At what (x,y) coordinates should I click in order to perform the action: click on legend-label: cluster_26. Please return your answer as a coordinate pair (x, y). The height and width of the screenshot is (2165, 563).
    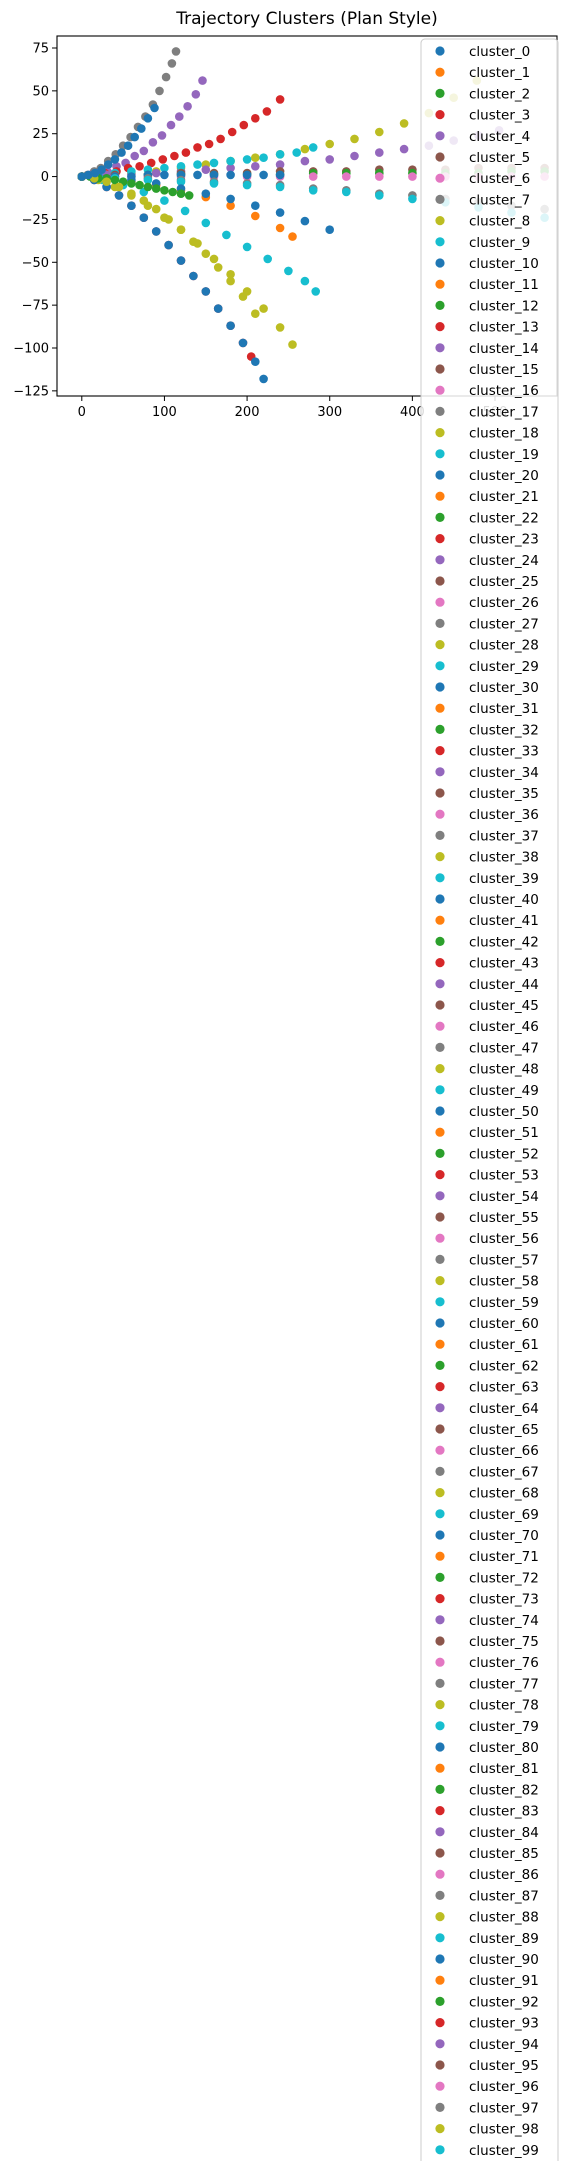
    Looking at the image, I should click on (504, 603).